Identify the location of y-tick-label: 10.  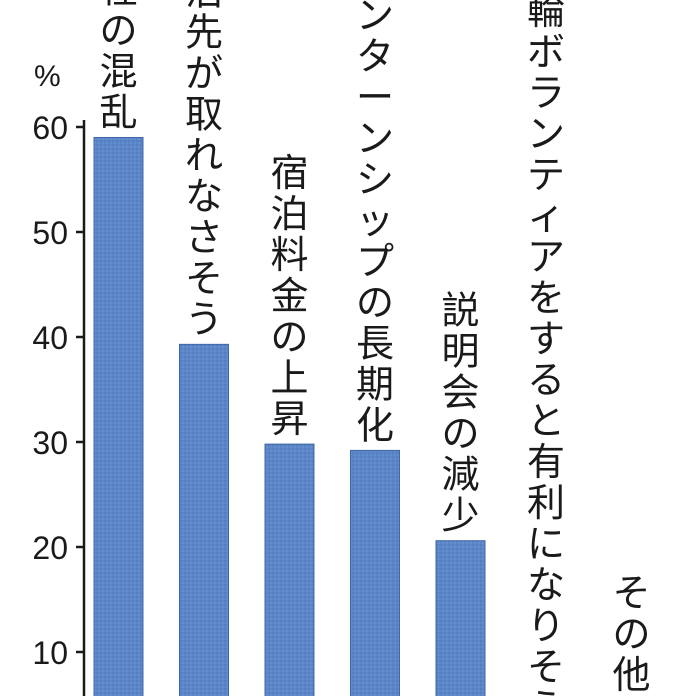
(50, 653).